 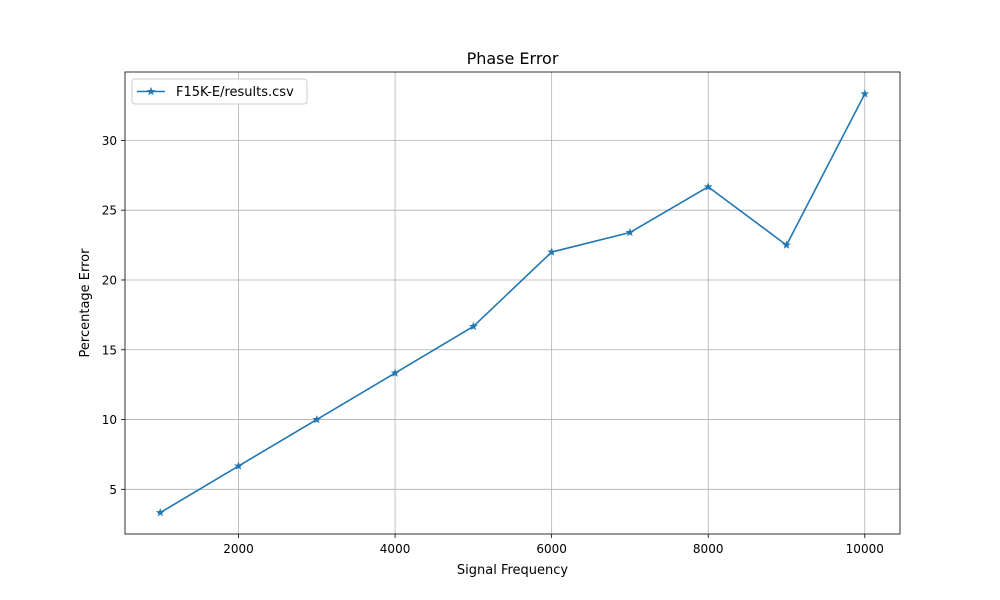 What do you see at coordinates (109, 350) in the screenshot?
I see `y-tick-label: 15` at bounding box center [109, 350].